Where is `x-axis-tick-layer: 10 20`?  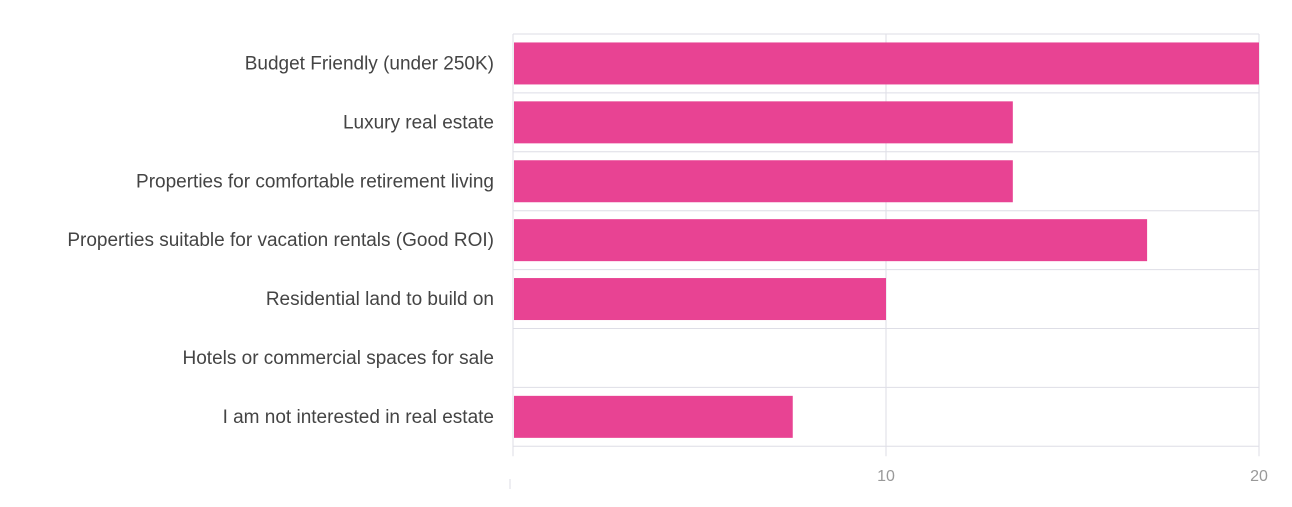 x-axis-tick-layer: 10 20 is located at coordinates (1072, 476).